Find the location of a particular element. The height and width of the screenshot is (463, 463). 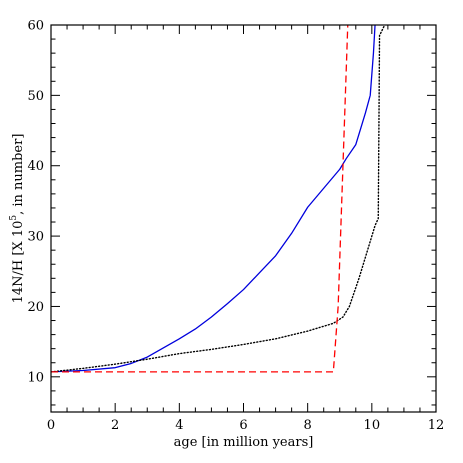

x-tick-label: 8 is located at coordinates (308, 425).